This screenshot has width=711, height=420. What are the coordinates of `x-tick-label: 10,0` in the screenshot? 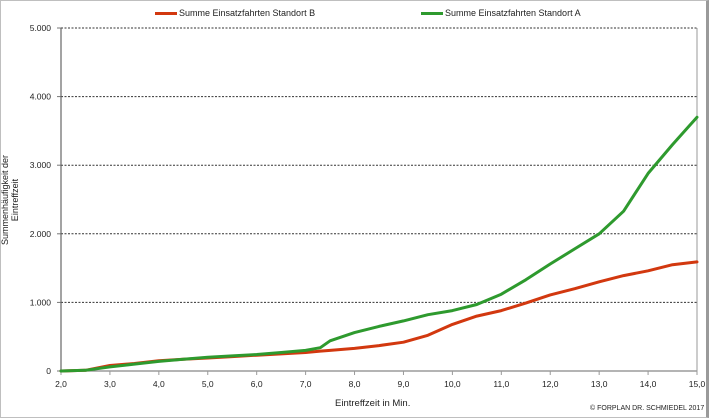 It's located at (452, 384).